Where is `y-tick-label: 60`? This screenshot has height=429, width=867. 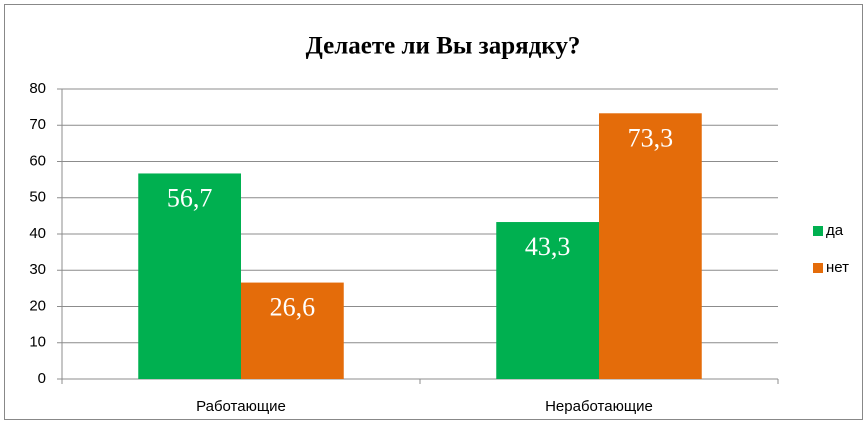
y-tick-label: 60 is located at coordinates (37, 160).